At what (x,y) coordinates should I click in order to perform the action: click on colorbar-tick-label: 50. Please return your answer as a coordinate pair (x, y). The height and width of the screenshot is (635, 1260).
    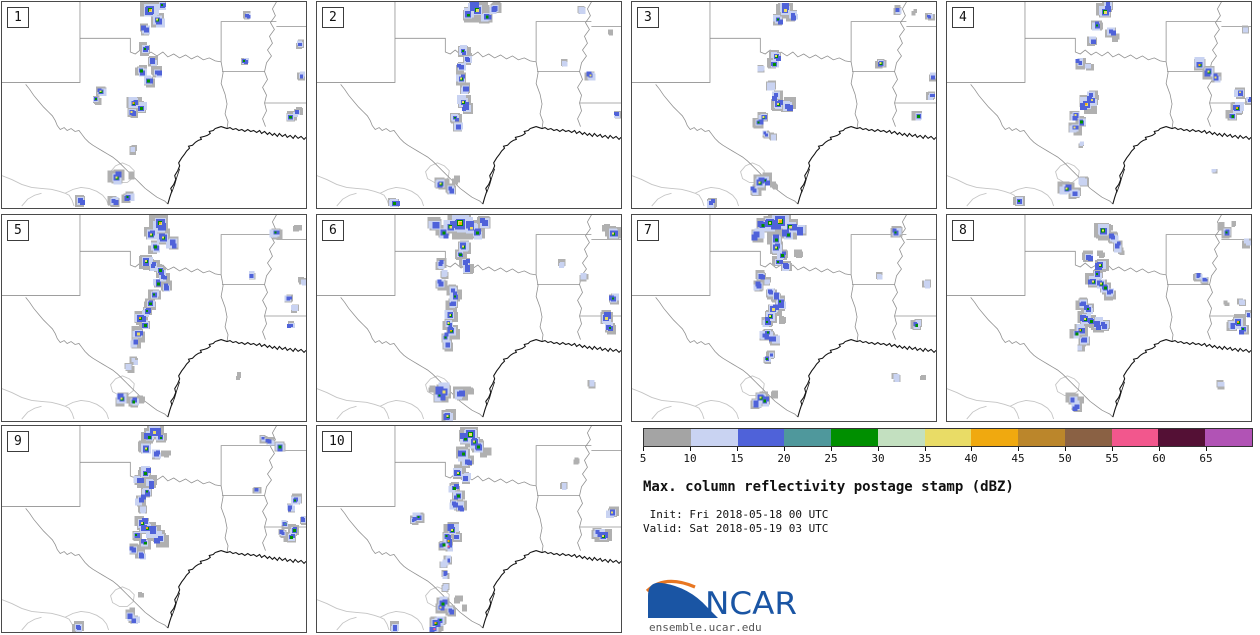
    Looking at the image, I should click on (1065, 458).